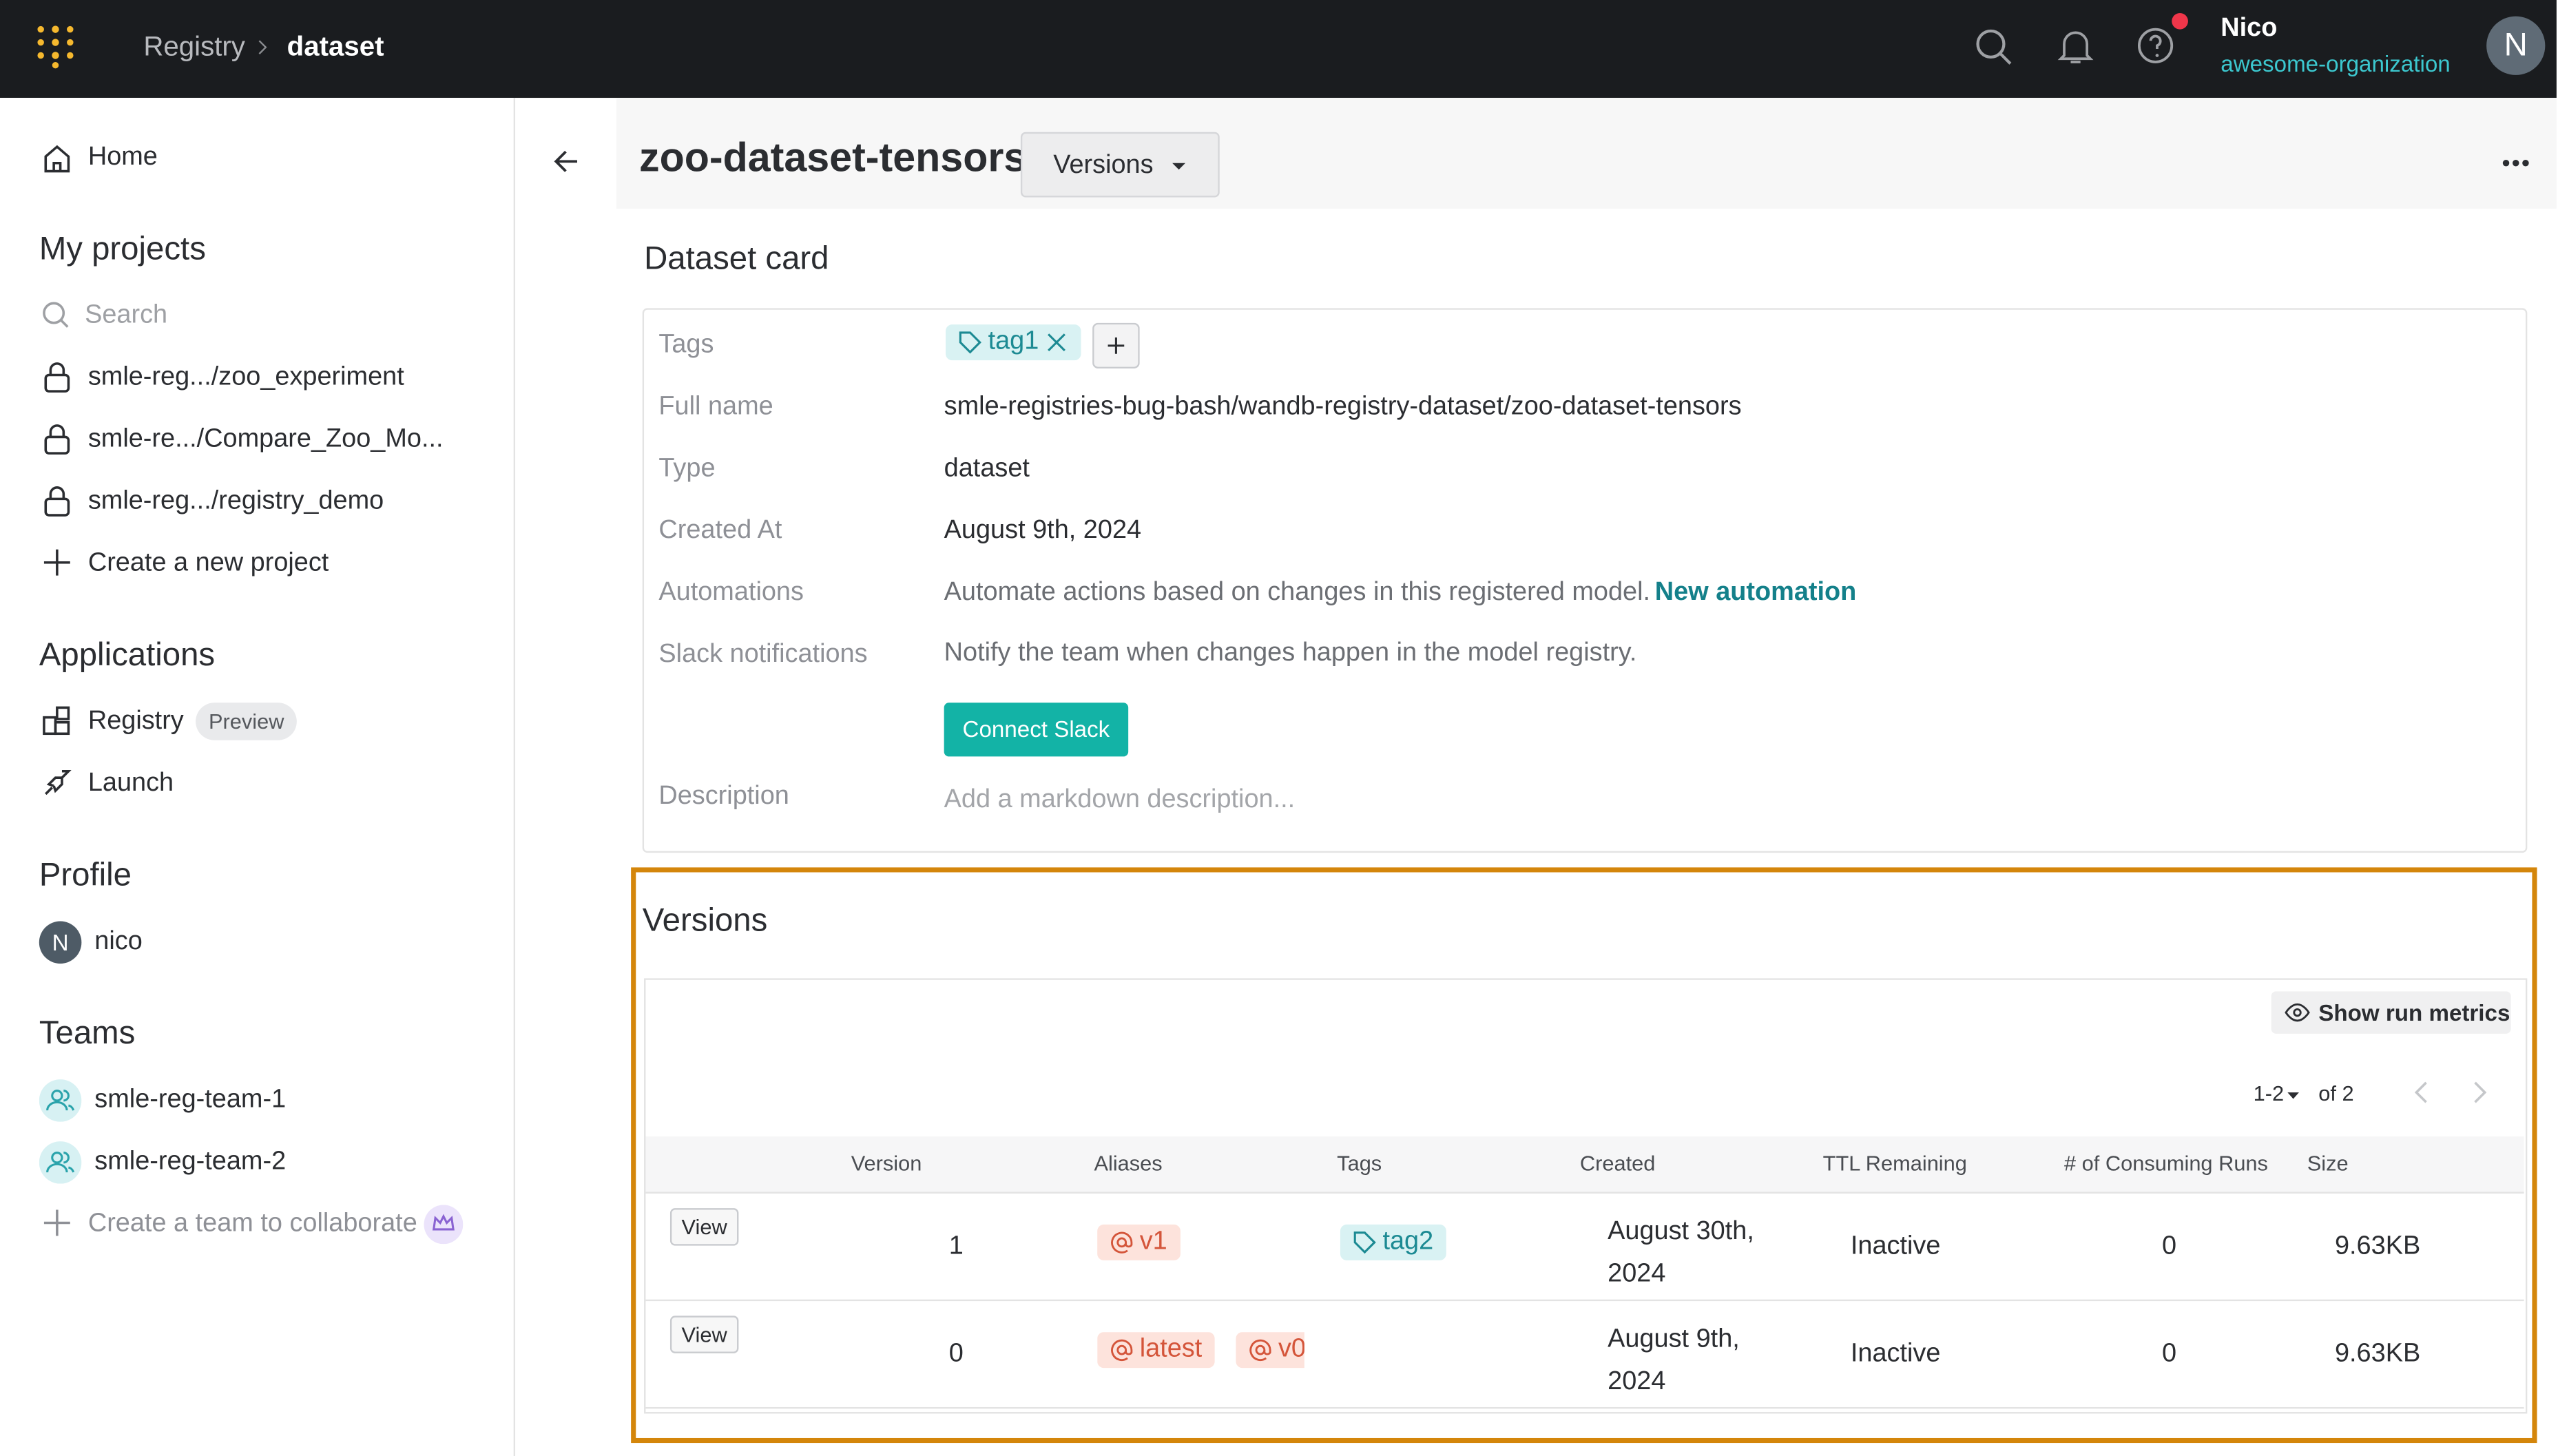 Image resolution: width=2558 pixels, height=1456 pixels. What do you see at coordinates (2377, 1246) in the screenshot?
I see `cell-size: 9.63KB` at bounding box center [2377, 1246].